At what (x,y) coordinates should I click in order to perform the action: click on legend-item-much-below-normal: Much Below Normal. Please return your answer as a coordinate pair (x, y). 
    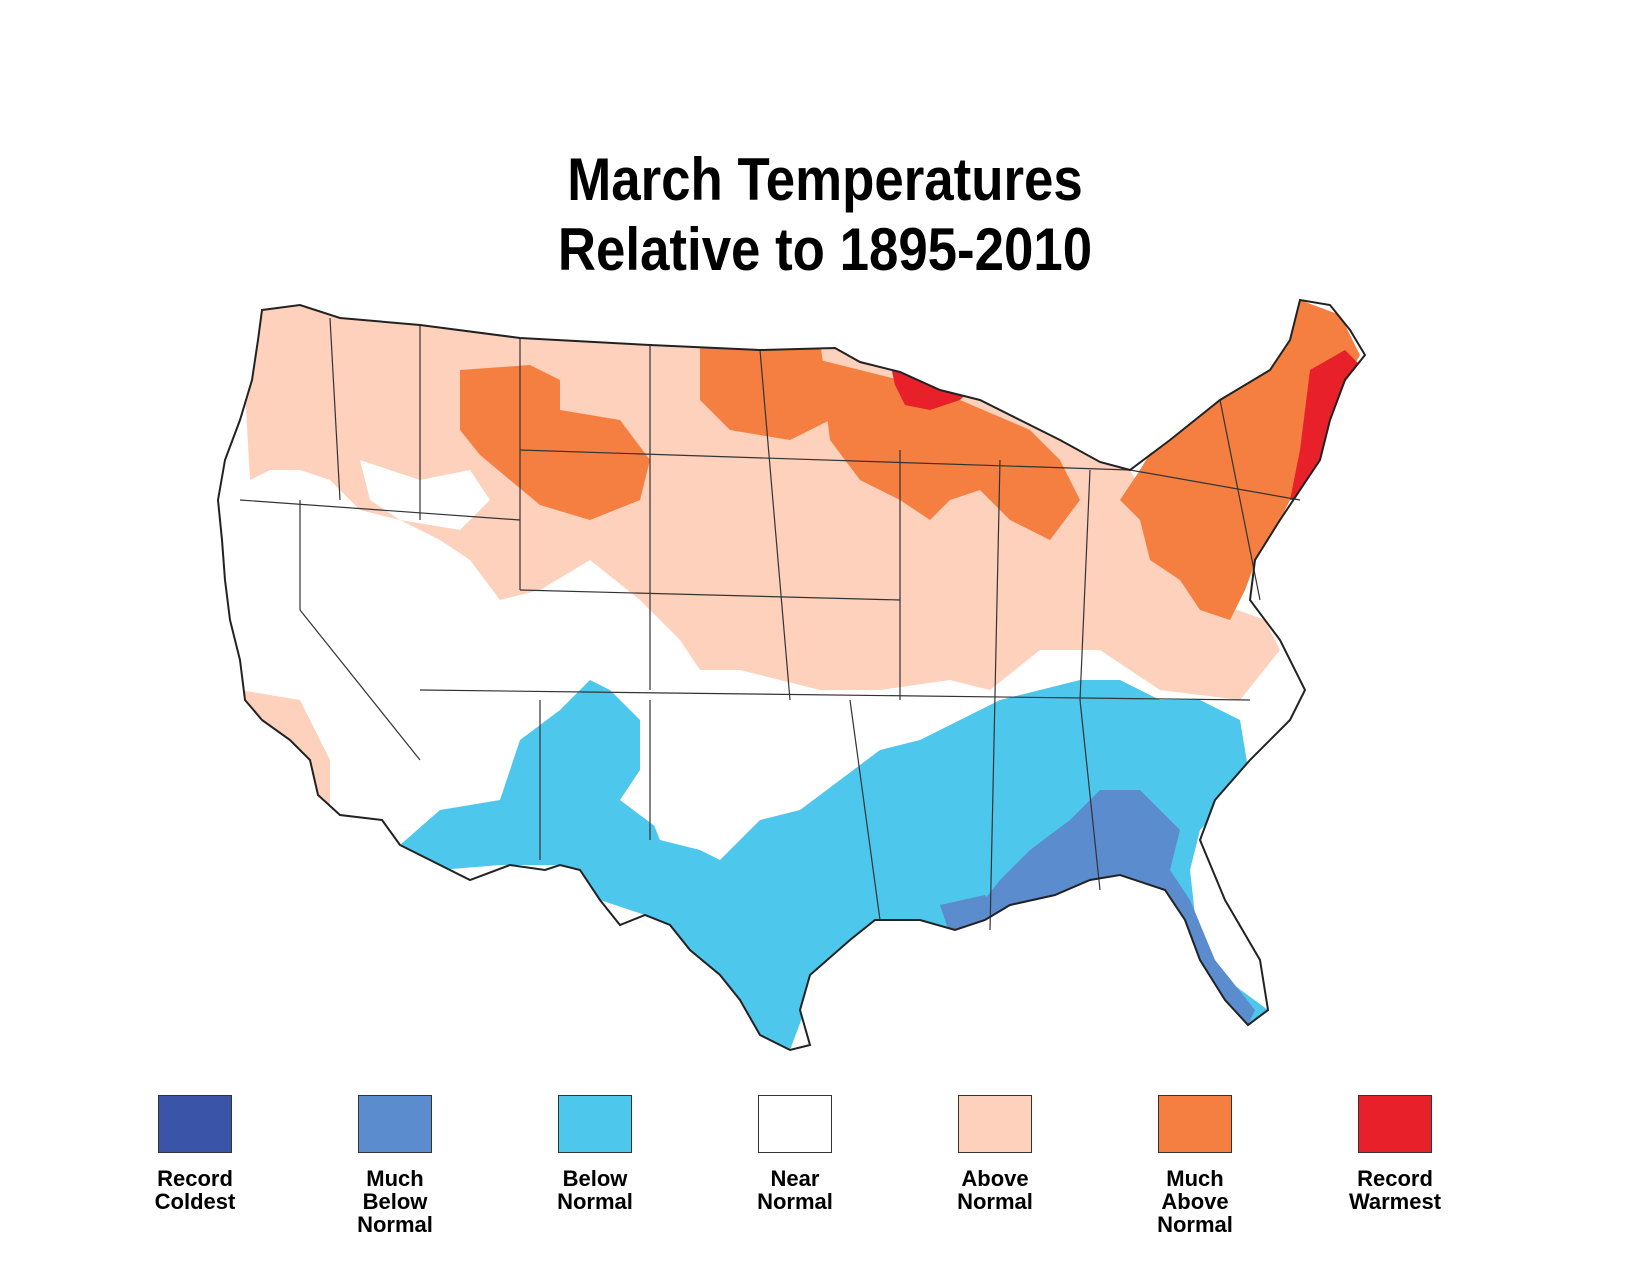
    Looking at the image, I should click on (395, 1165).